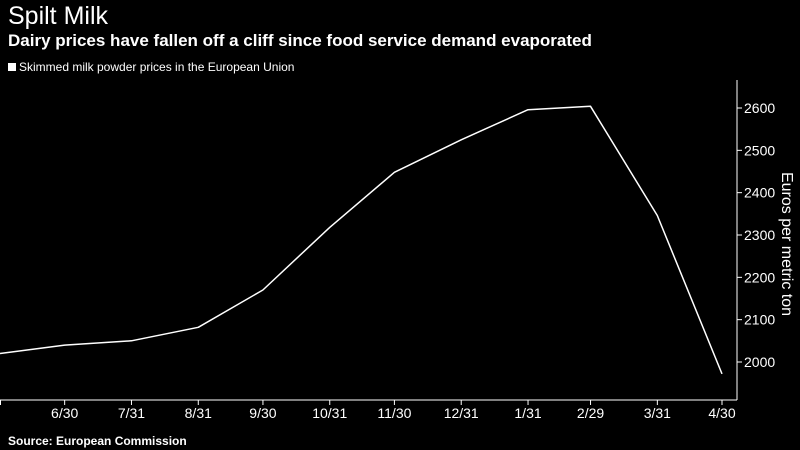 This screenshot has width=800, height=450. Describe the element at coordinates (759, 193) in the screenshot. I see `y-tick-label: 2400` at that location.